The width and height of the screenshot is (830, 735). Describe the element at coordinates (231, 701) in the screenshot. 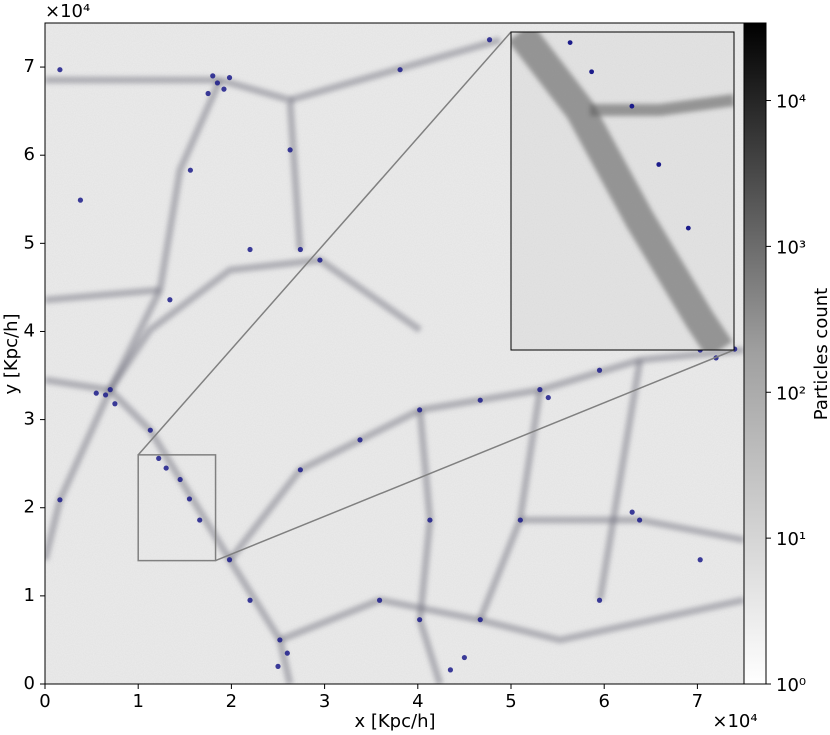

I see `x-tick-label: 2` at that location.